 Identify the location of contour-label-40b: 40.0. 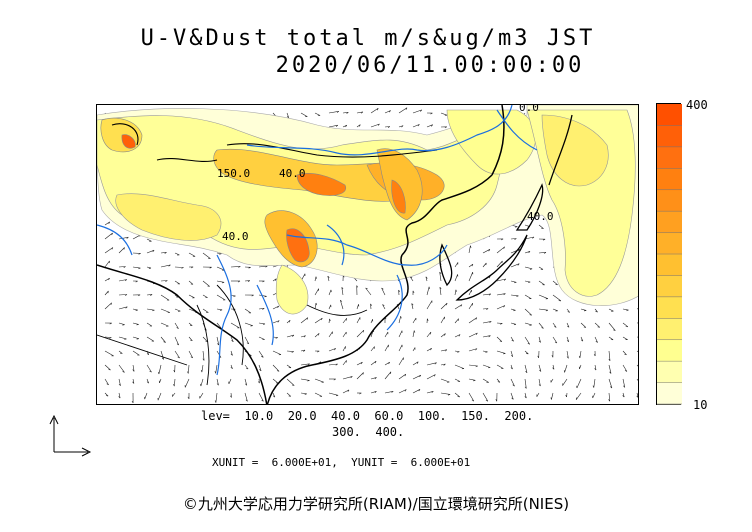
(235, 236).